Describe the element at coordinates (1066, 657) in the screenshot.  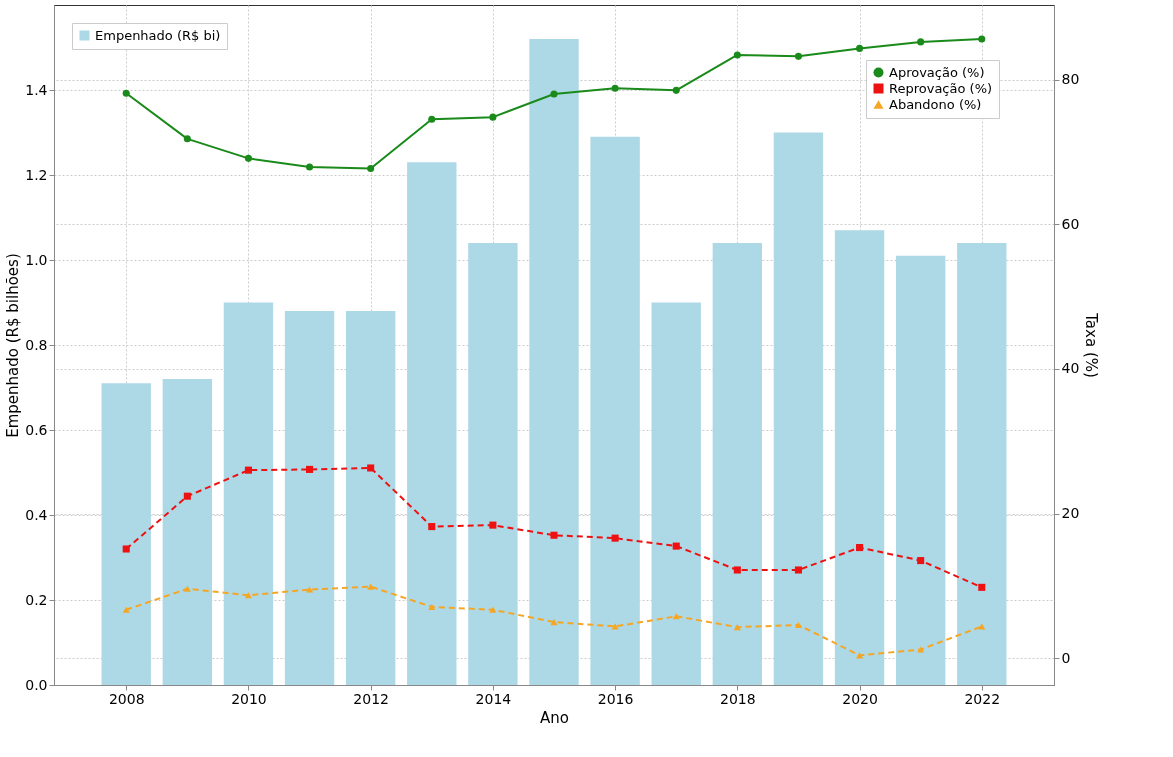
I see `y2-tick-label: 0` at that location.